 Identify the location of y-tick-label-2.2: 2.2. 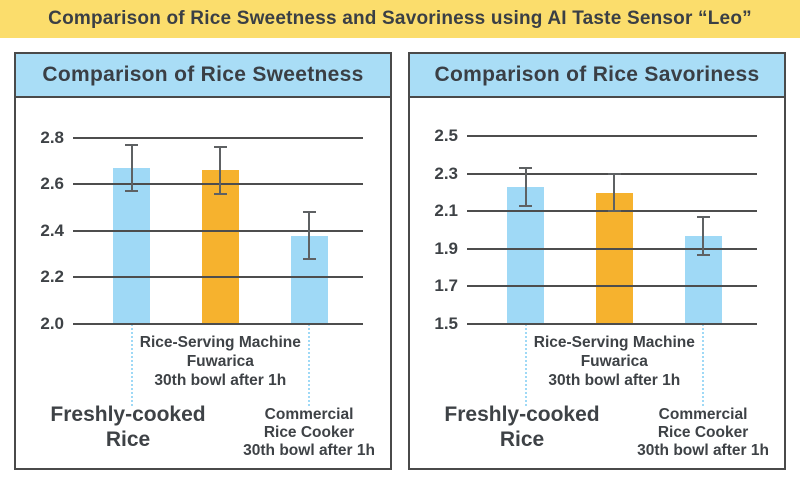
(52, 277).